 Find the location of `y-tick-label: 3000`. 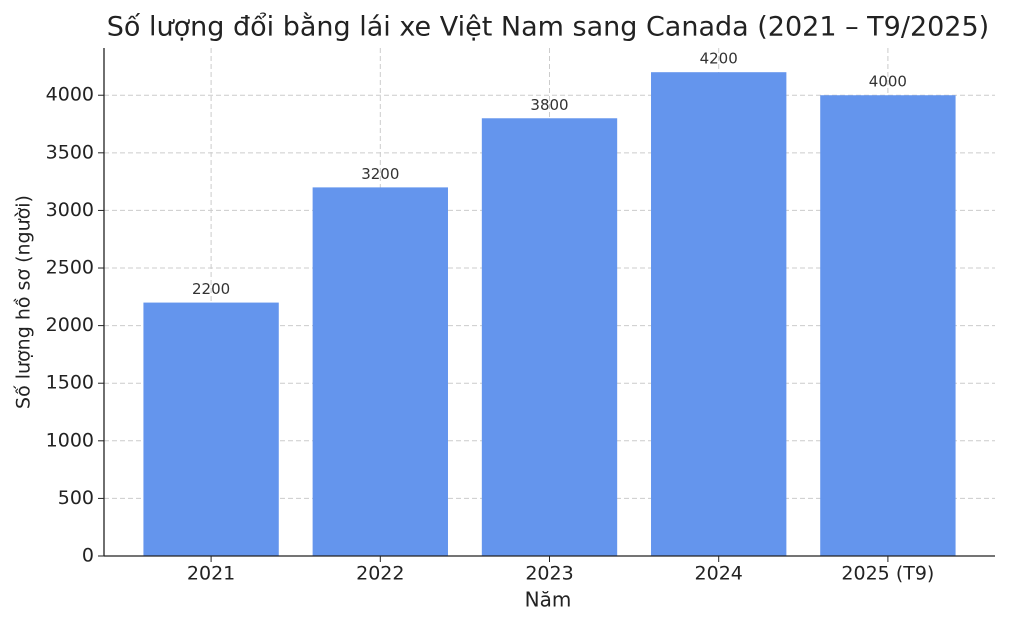

y-tick-label: 3000 is located at coordinates (70, 210).